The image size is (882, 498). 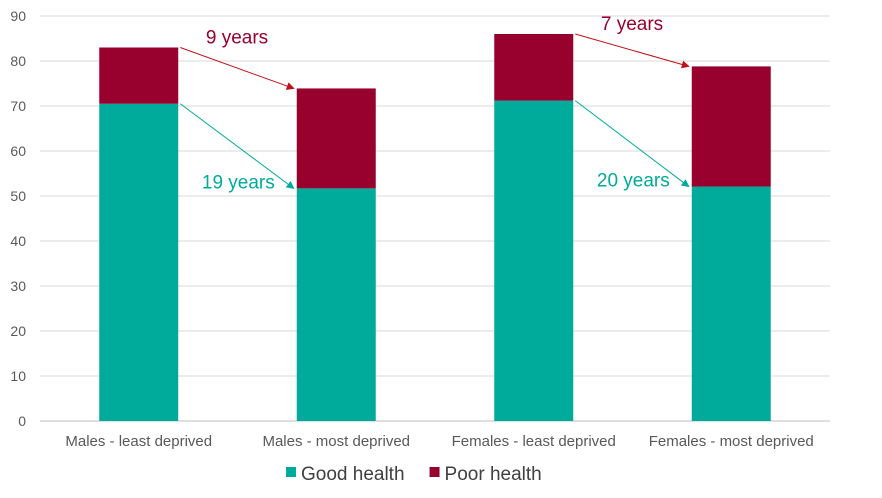 I want to click on x-tick-label: Males - least deprived, so click(x=138, y=441).